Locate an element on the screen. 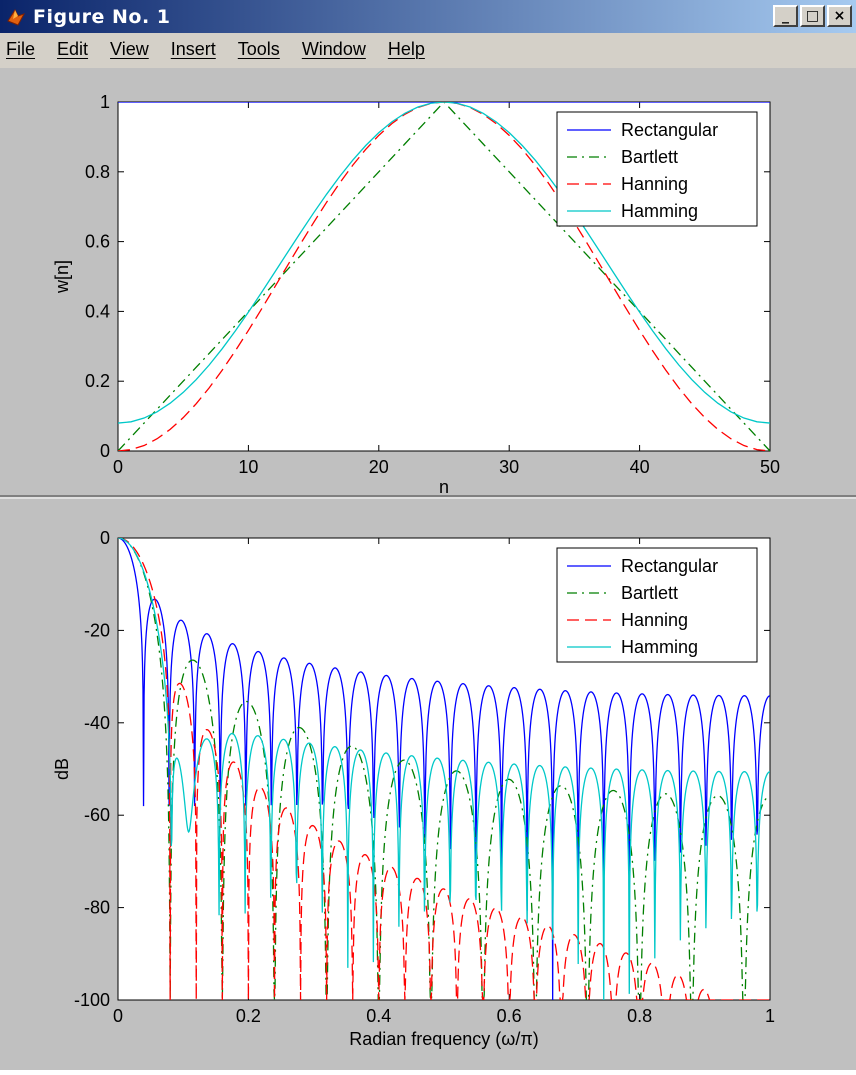 Image resolution: width=856 pixels, height=1075 pixels. x-tick-label: 20 is located at coordinates (379, 467).